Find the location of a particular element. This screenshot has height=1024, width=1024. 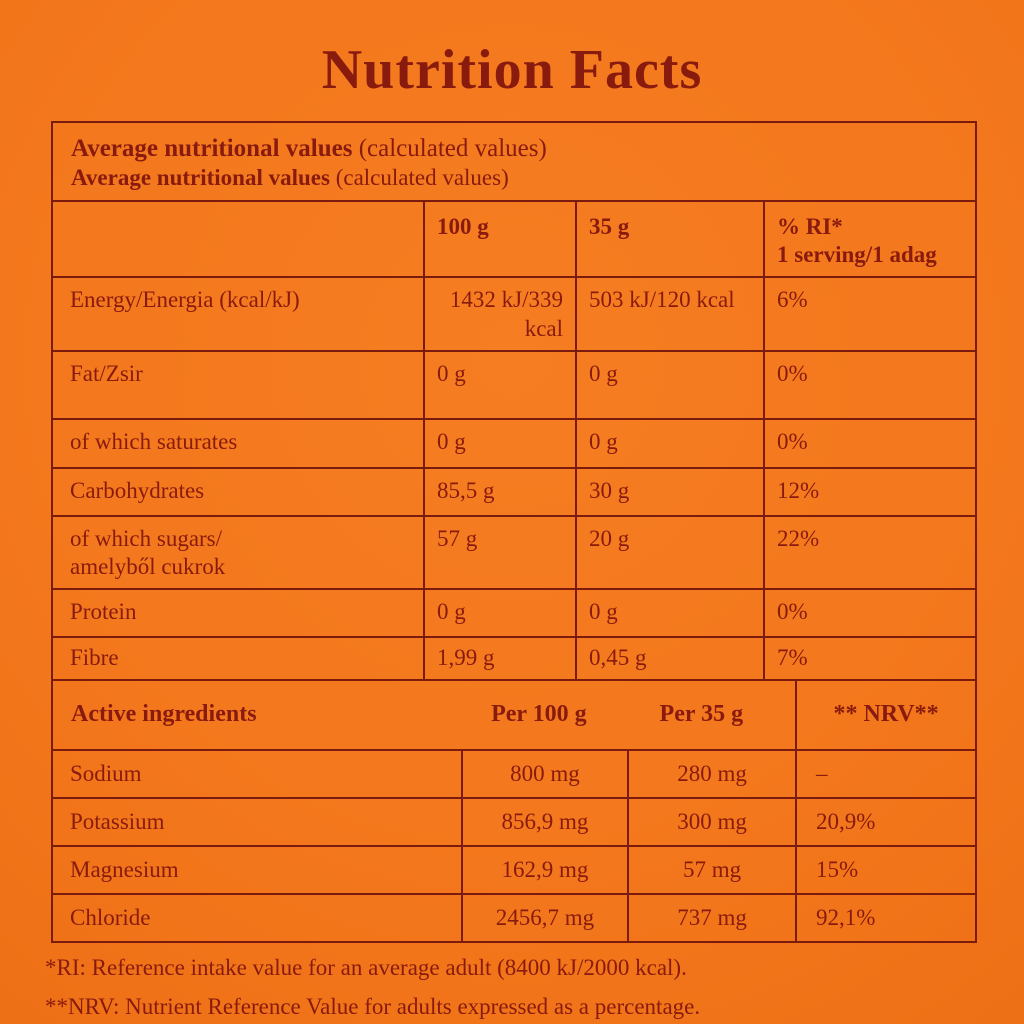

row-label: Fat/Zsir is located at coordinates (238, 384).